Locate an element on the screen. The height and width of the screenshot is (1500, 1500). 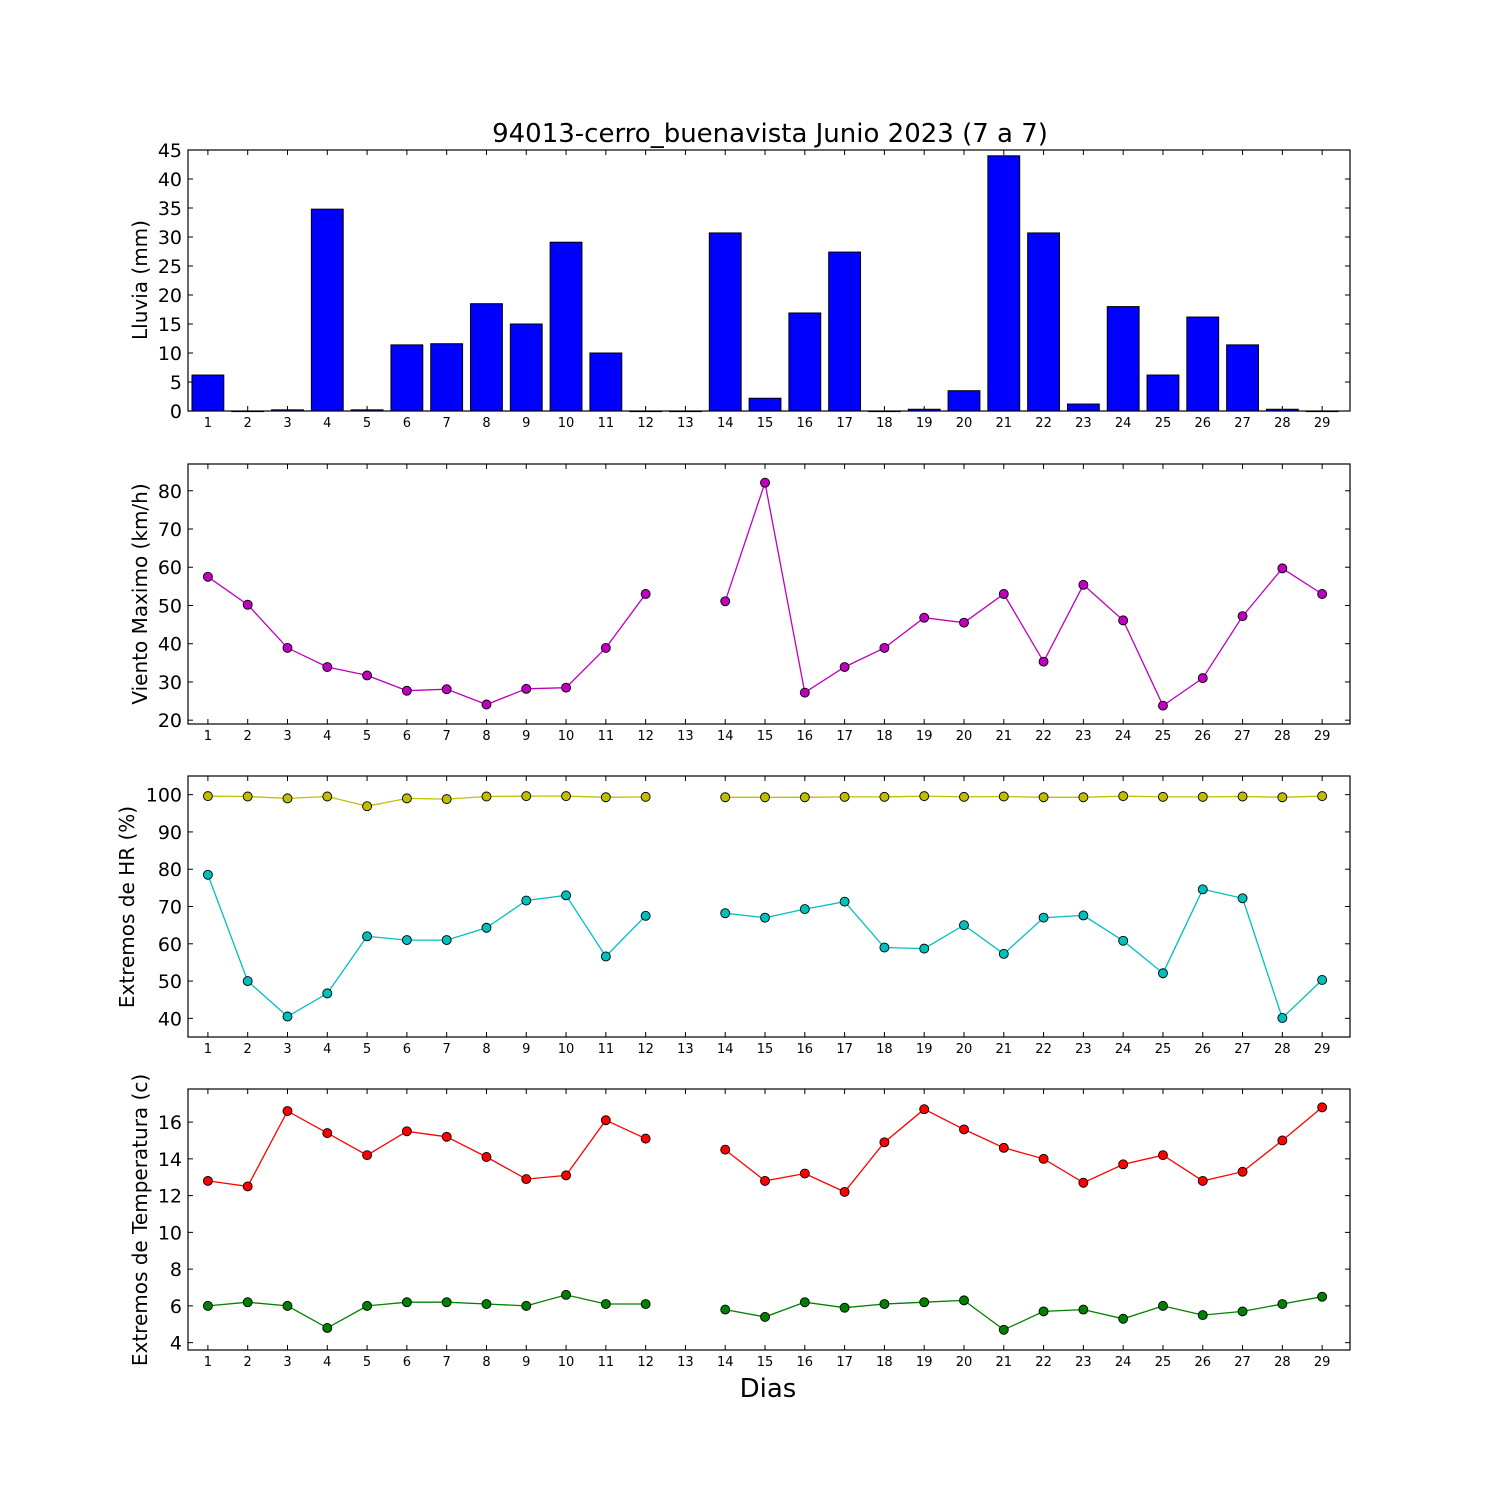
x-tick-label: 29 is located at coordinates (1322, 736).